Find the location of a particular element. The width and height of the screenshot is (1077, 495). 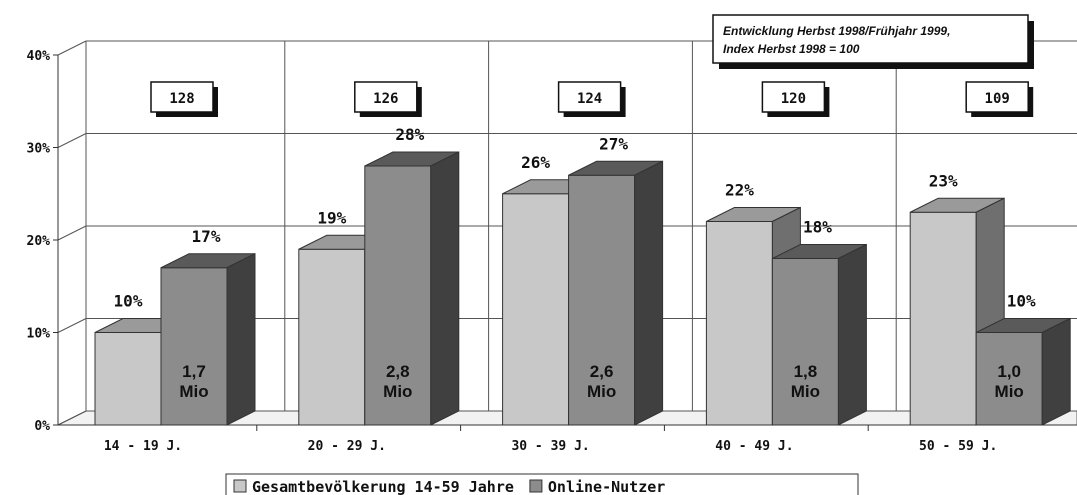

x-tick-label: 40 - 49 J. is located at coordinates (754, 446).